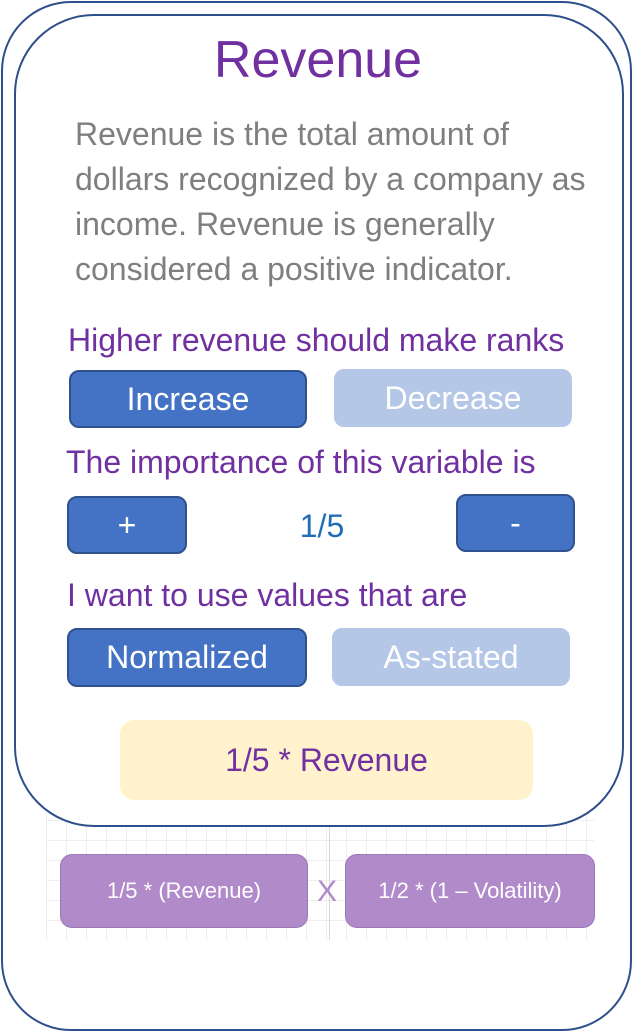  Describe the element at coordinates (326, 891) in the screenshot. I see `multiply-operator: X` at that location.